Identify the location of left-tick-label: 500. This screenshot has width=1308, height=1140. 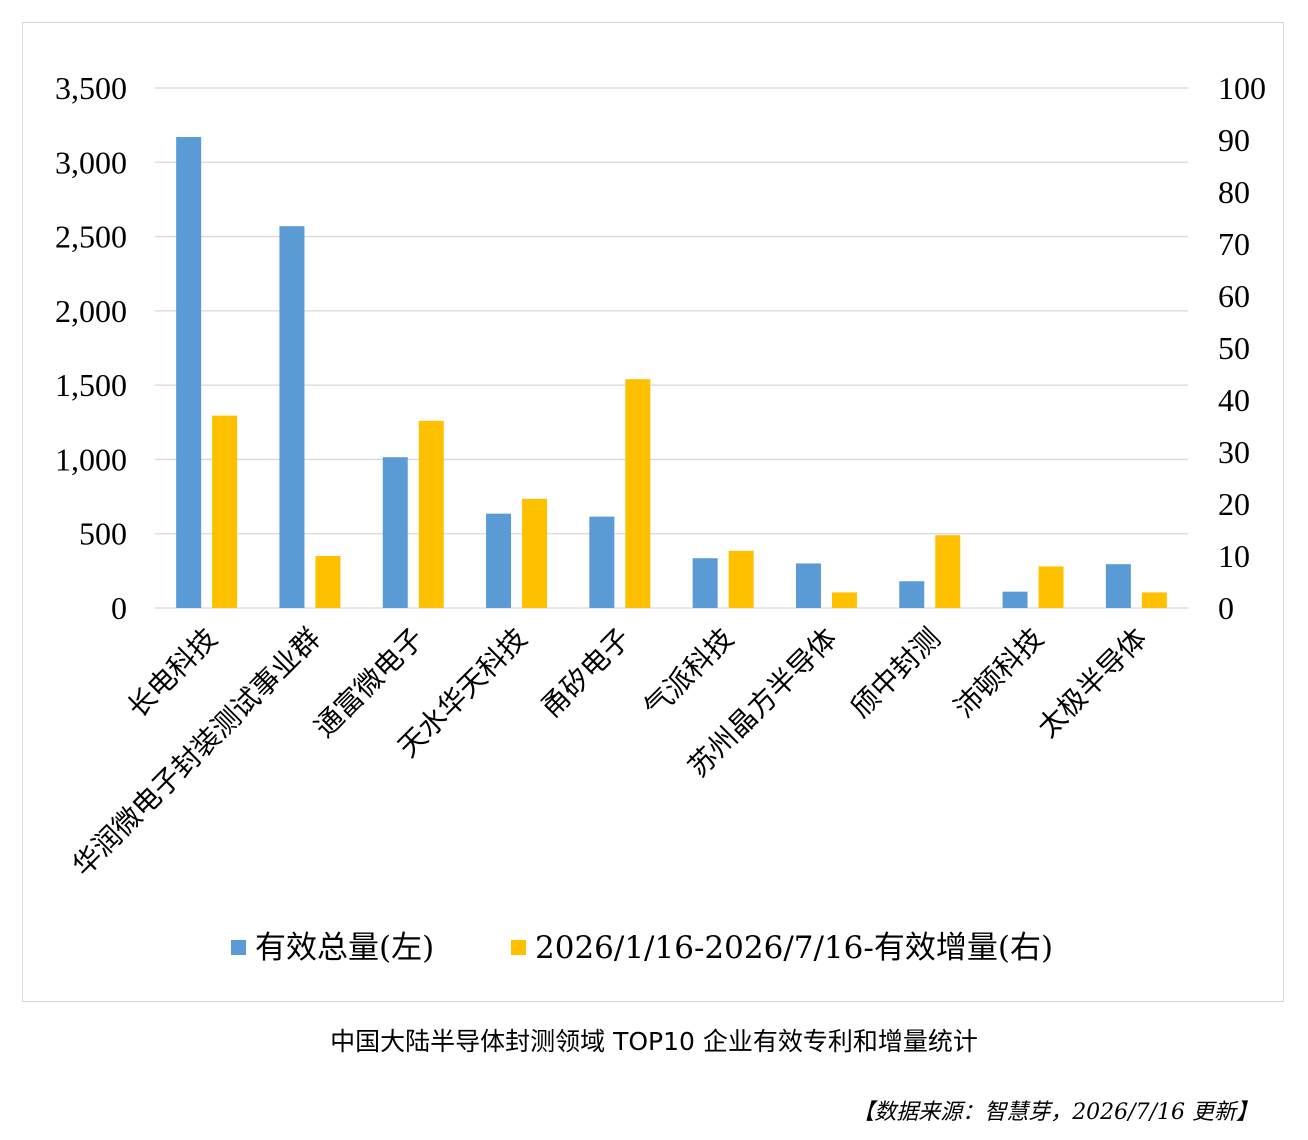
(103, 534).